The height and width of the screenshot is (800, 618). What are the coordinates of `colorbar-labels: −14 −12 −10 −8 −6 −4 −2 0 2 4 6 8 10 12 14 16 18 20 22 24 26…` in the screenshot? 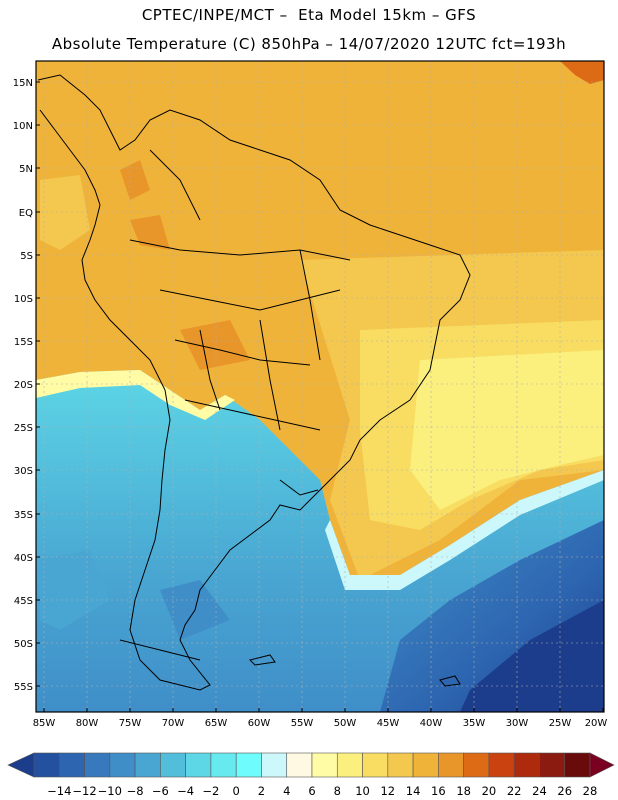 It's located at (322, 791).